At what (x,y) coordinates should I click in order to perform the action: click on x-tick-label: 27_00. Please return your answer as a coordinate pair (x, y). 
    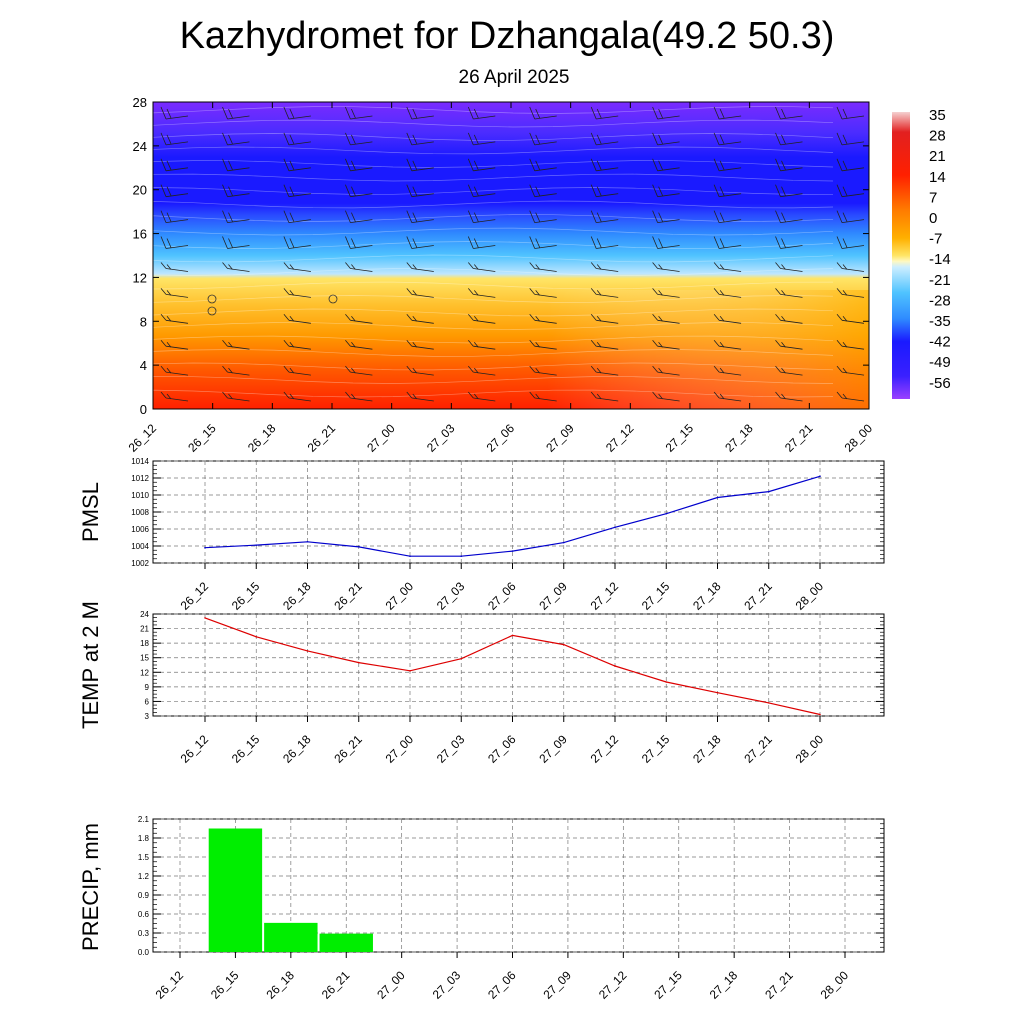
    Looking at the image, I should click on (400, 749).